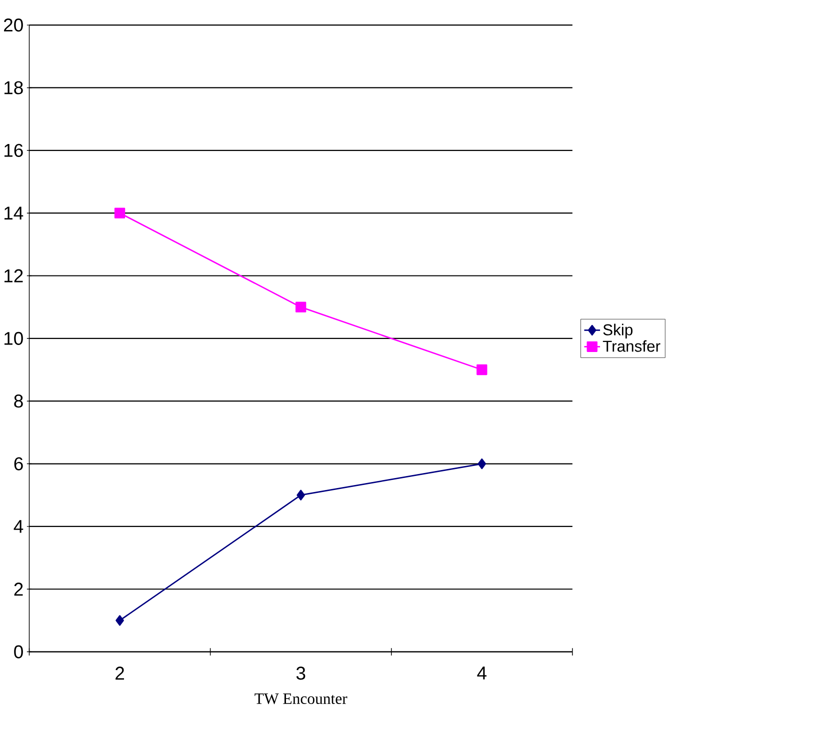 Image resolution: width=831 pixels, height=754 pixels. I want to click on y-tick-label: 0, so click(18, 651).